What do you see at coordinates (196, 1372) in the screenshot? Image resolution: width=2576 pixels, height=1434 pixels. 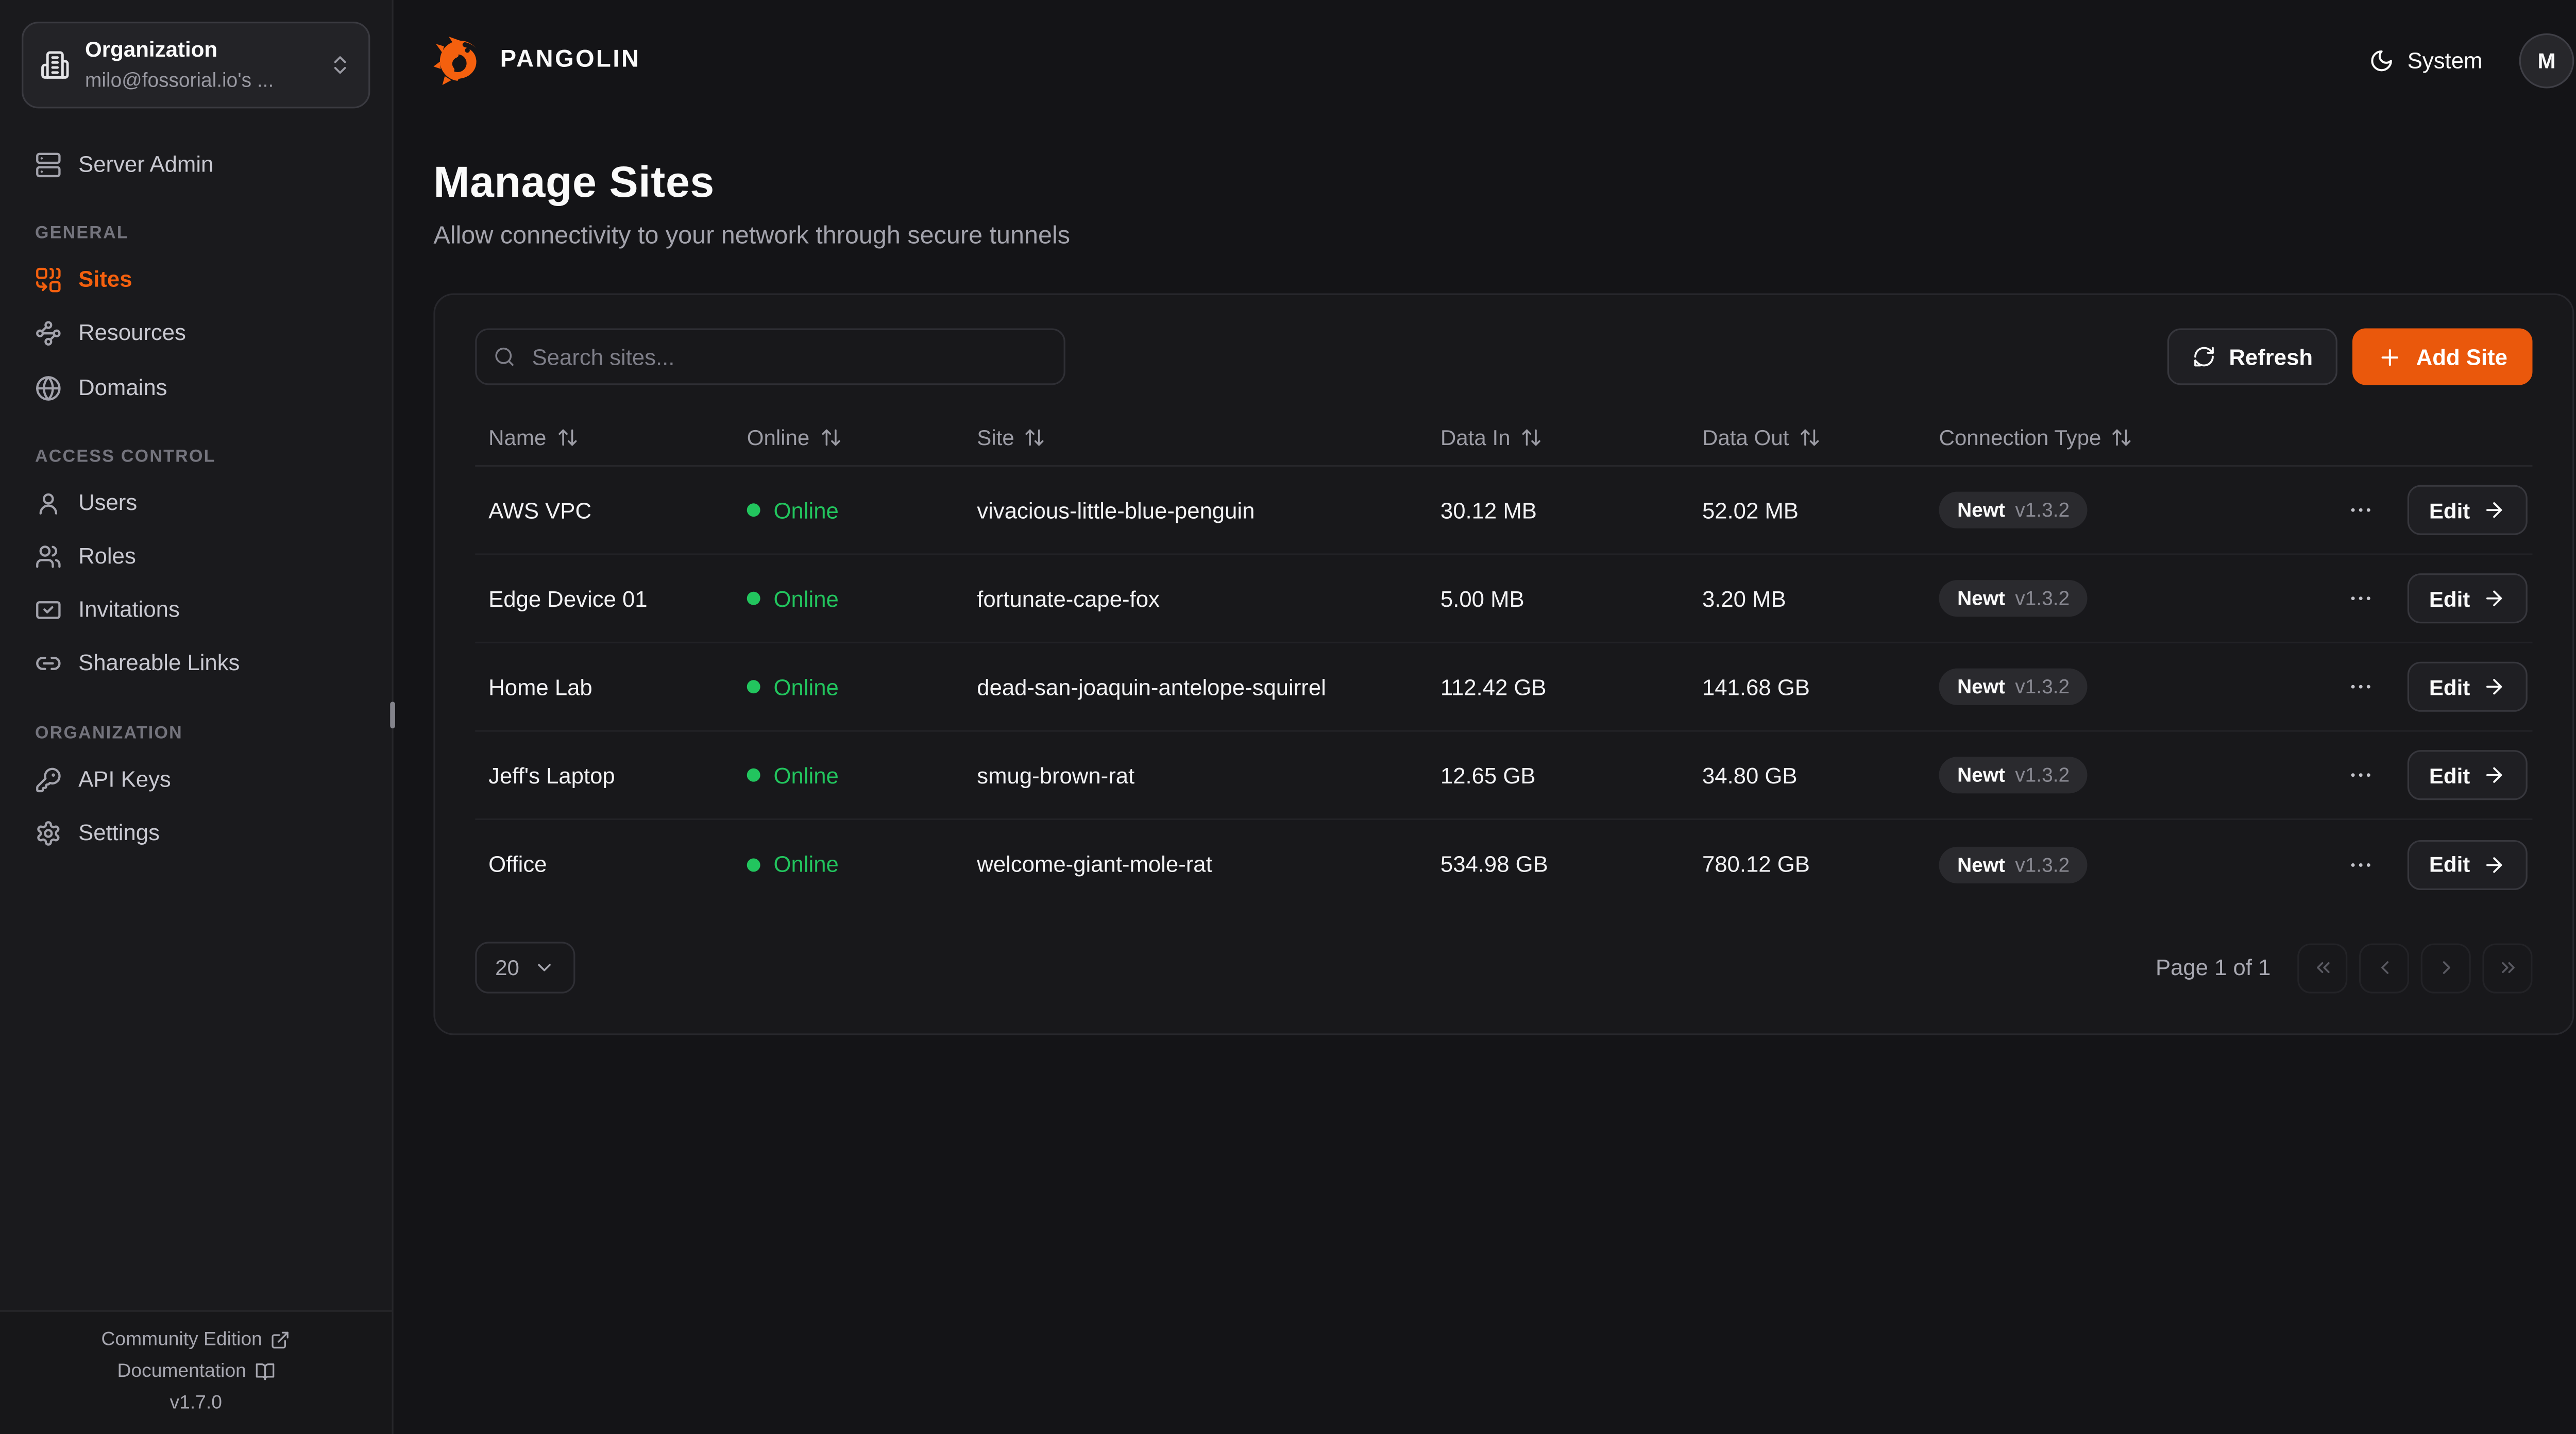 I see `documentation-link: Documentation` at bounding box center [196, 1372].